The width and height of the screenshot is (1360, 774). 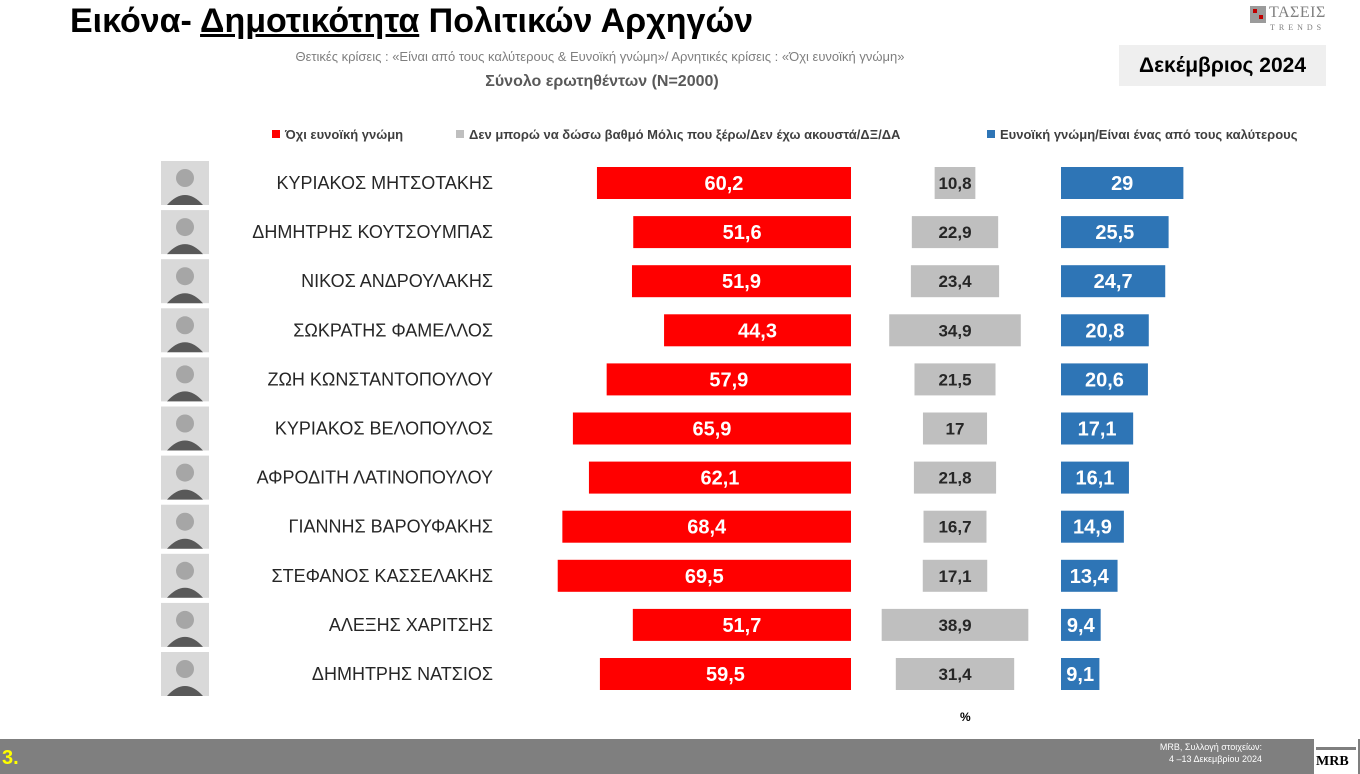 What do you see at coordinates (1092, 528) in the screenshot?
I see `value-label-positive-7: 14,9` at bounding box center [1092, 528].